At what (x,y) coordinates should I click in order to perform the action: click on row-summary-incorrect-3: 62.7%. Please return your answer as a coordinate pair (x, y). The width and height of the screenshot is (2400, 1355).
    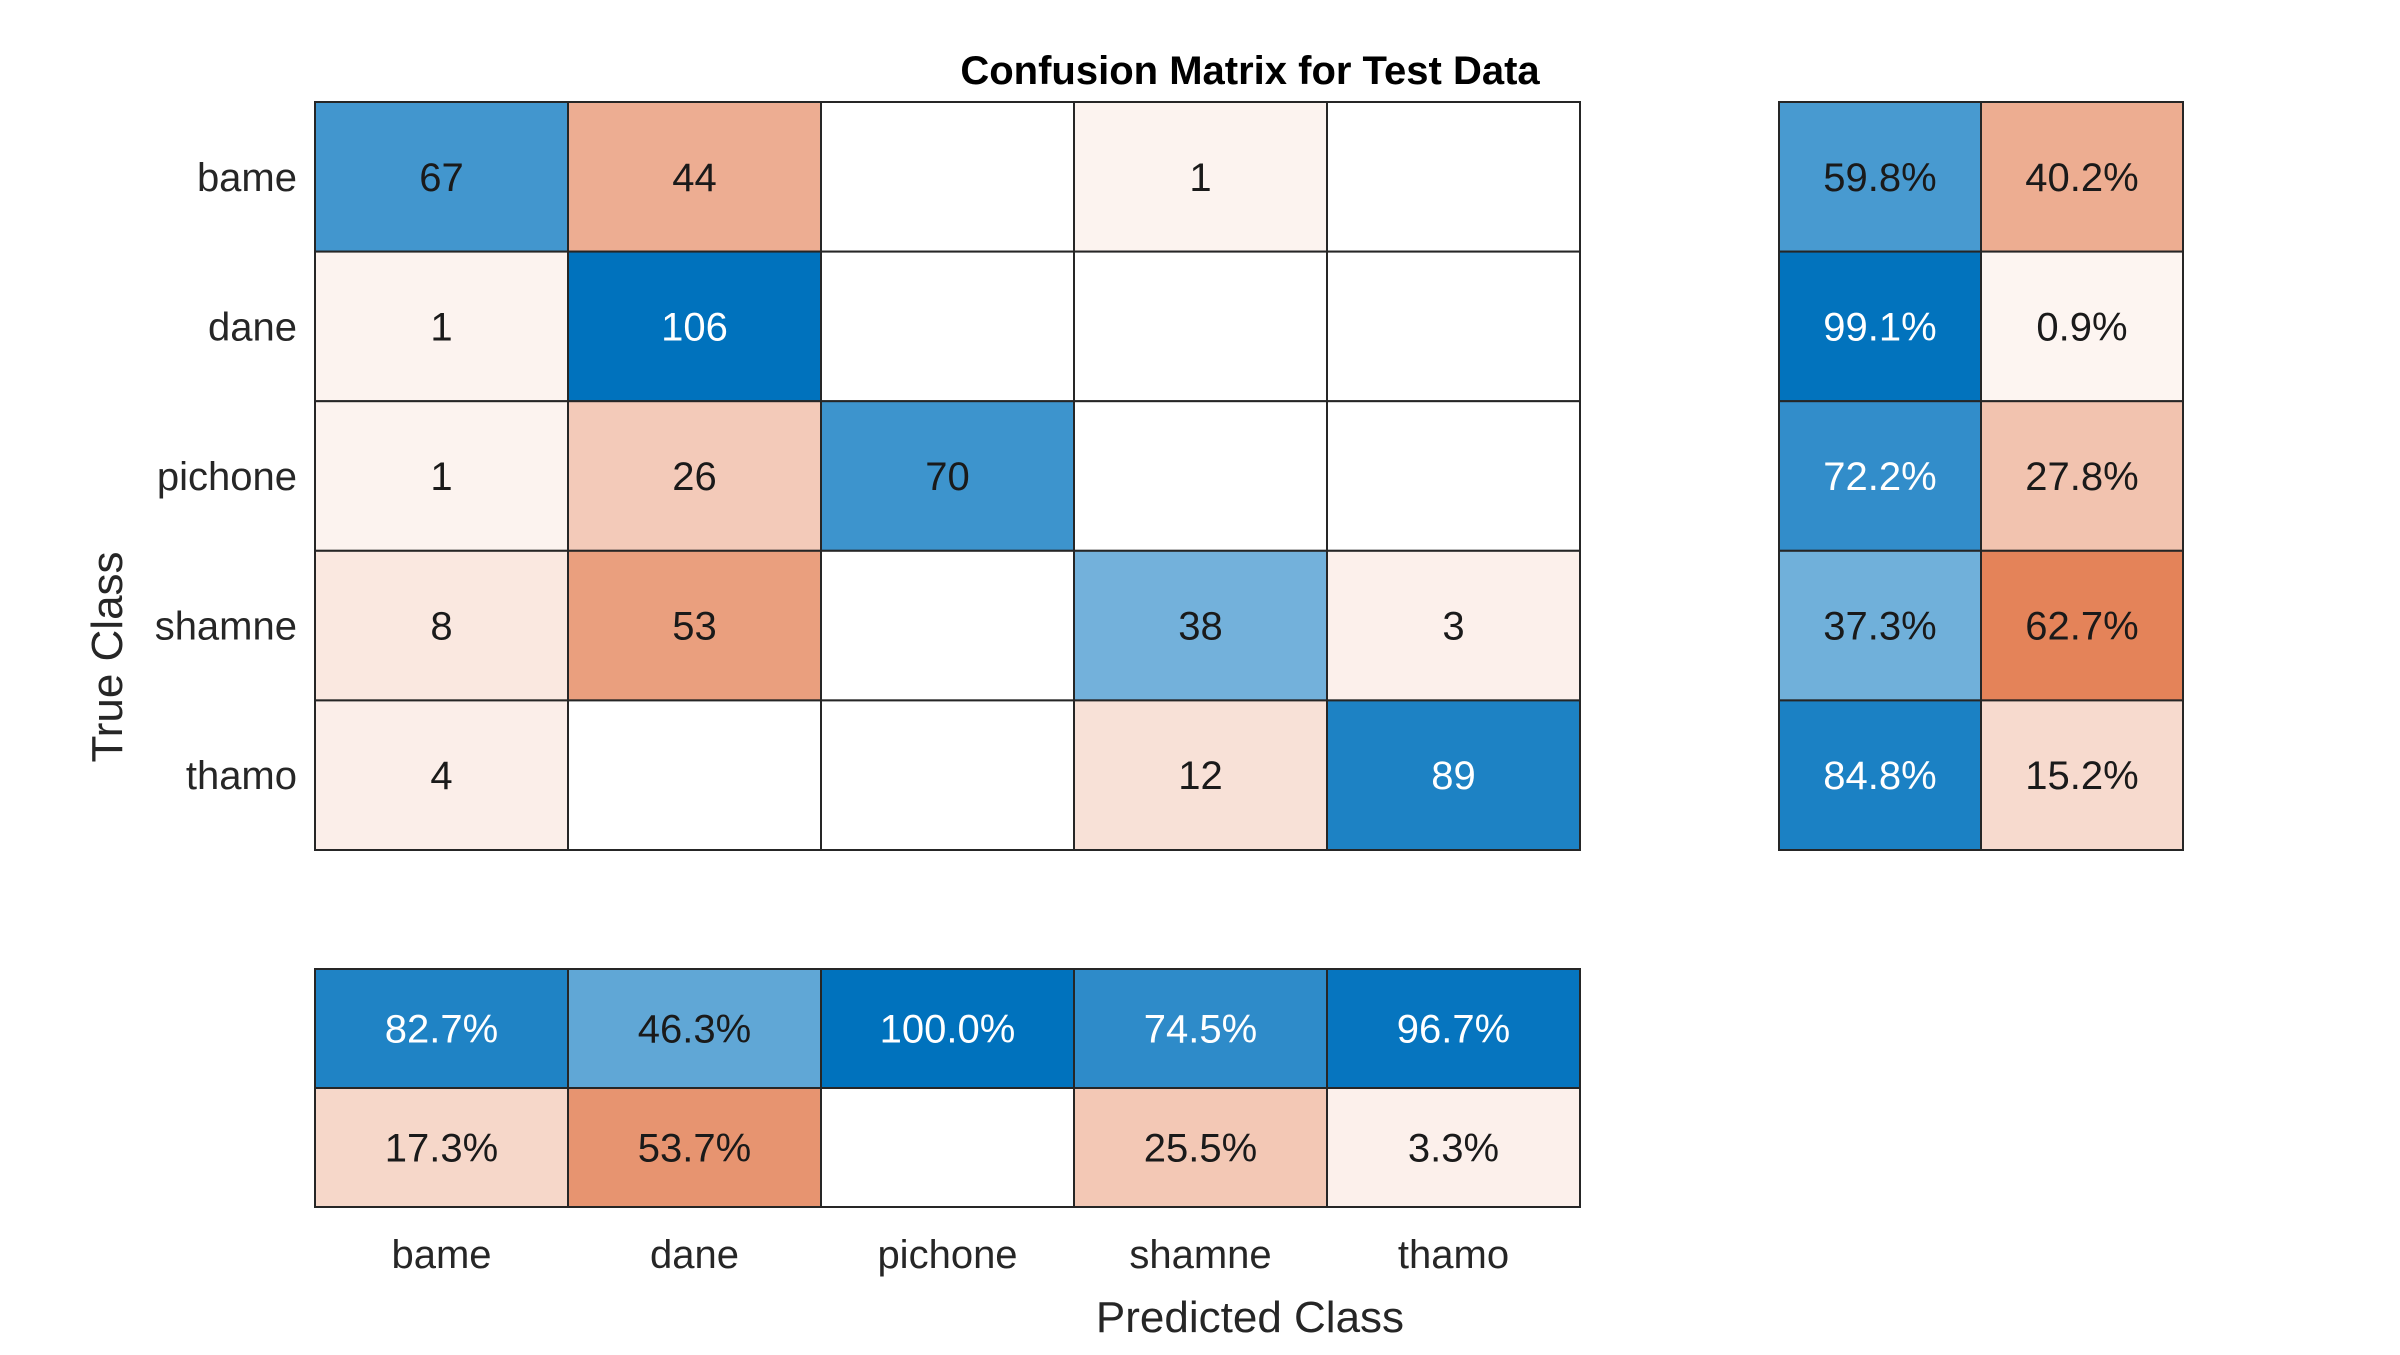
    Looking at the image, I should click on (2082, 625).